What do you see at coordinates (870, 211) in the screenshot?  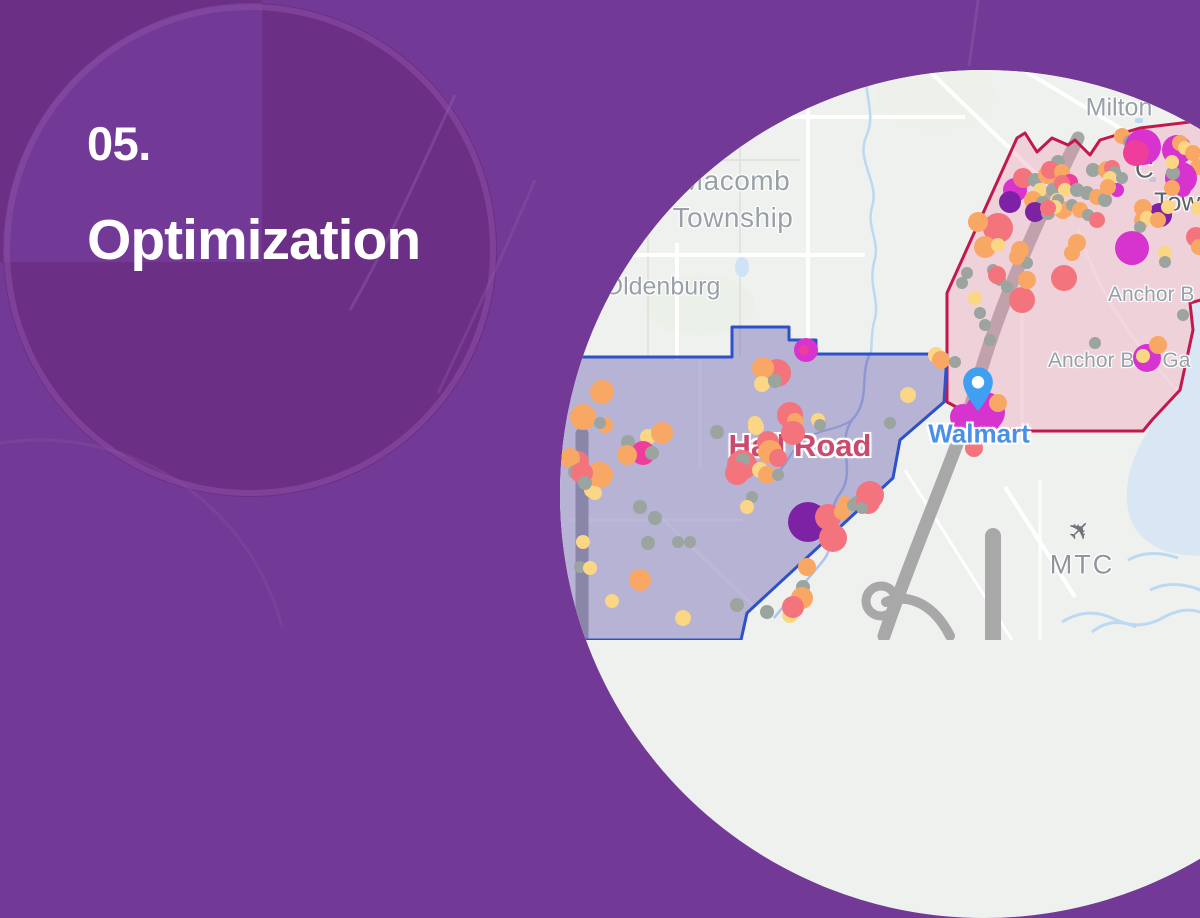 I see `river` at bounding box center [870, 211].